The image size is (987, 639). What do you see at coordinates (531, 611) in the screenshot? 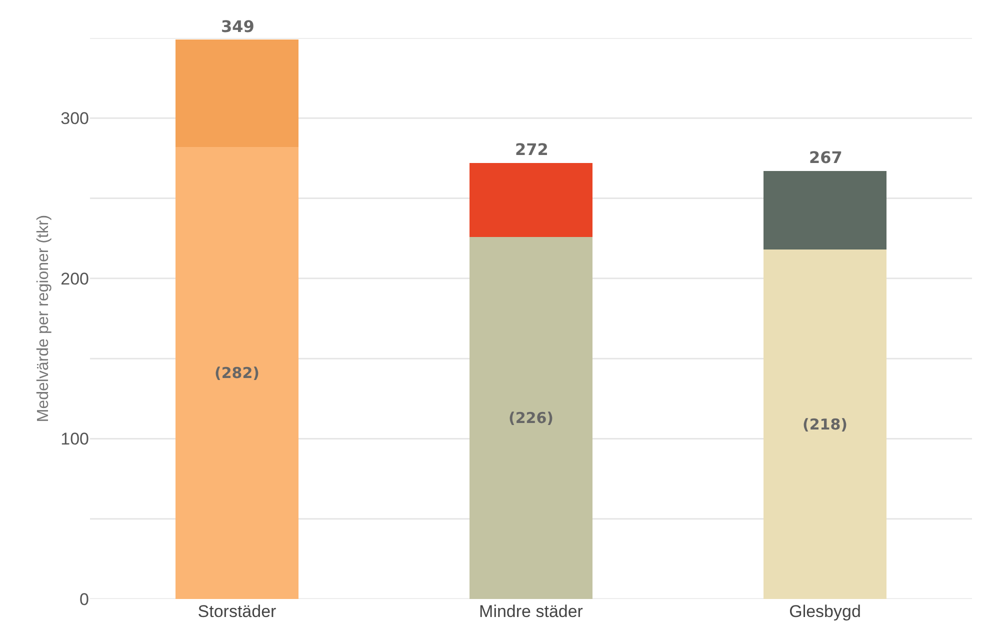
I see `x-tick-label: Mindre städer` at bounding box center [531, 611].